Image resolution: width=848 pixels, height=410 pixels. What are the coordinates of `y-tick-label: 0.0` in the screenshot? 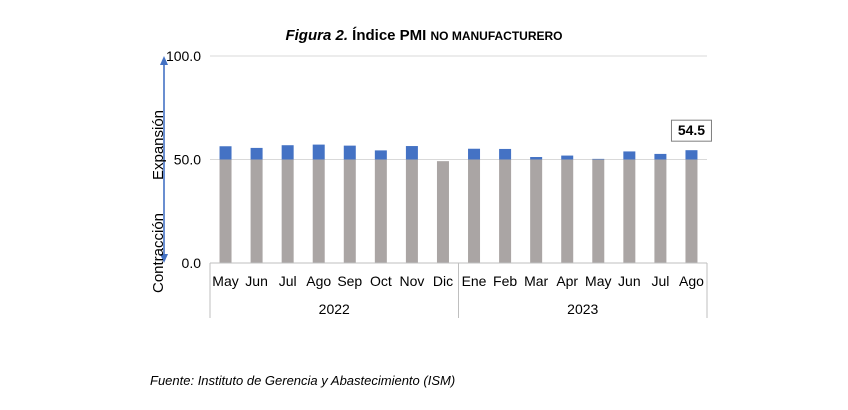 It's located at (192, 263).